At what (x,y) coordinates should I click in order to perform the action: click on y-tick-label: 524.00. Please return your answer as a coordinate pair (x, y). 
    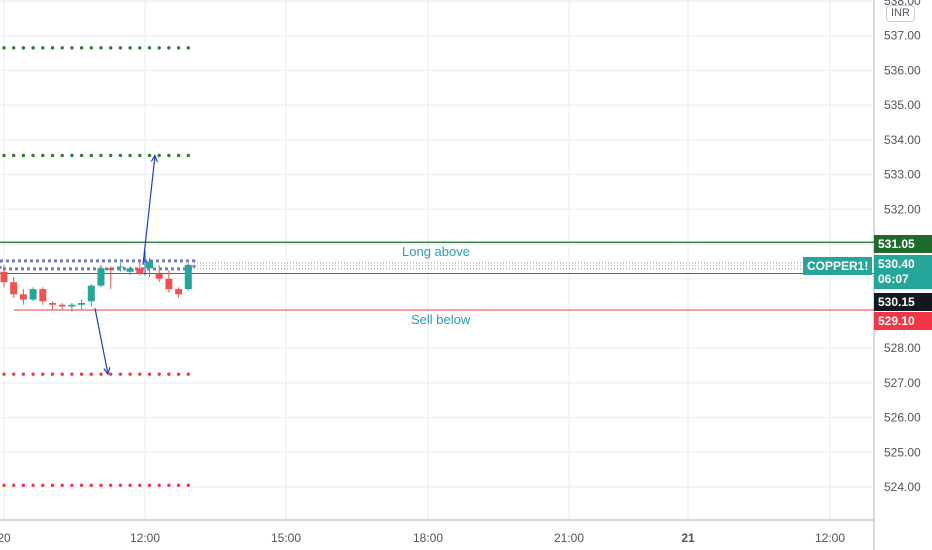
    Looking at the image, I should click on (902, 487).